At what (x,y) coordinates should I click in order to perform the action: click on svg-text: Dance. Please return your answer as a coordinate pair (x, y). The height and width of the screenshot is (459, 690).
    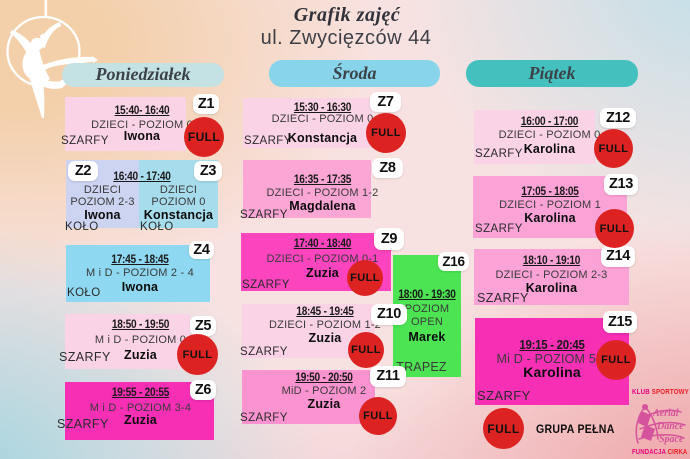
    Looking at the image, I should click on (670, 426).